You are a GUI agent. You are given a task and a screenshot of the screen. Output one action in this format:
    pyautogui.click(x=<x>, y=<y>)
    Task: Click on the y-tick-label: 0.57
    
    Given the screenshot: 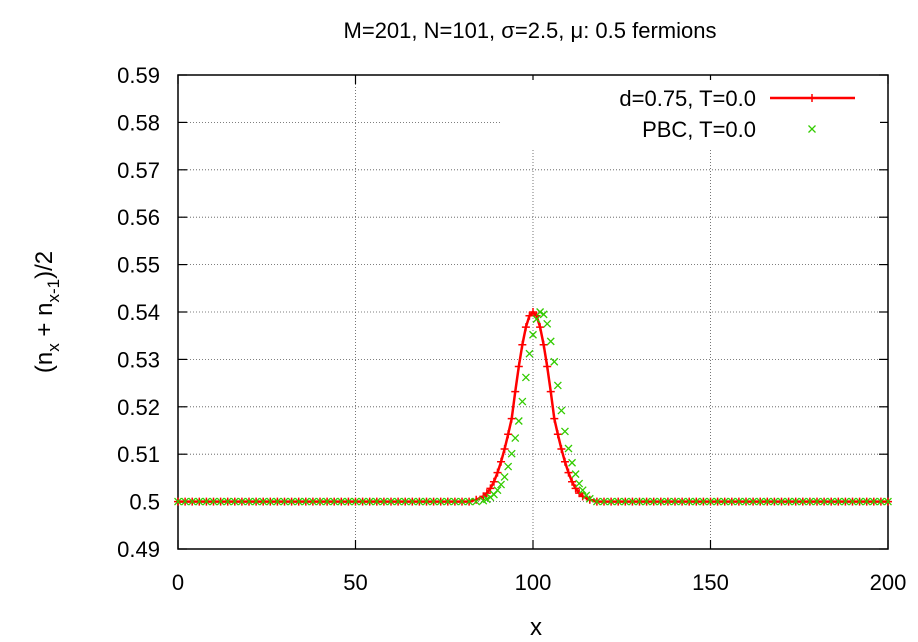 What is the action you would take?
    pyautogui.click(x=138, y=170)
    